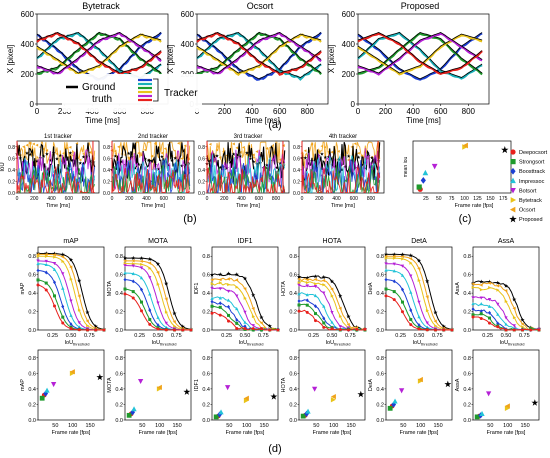 Image resolution: width=550 pixels, height=458 pixels. What do you see at coordinates (302, 199) in the screenshot?
I see `x-tick-label: 0` at bounding box center [302, 199].